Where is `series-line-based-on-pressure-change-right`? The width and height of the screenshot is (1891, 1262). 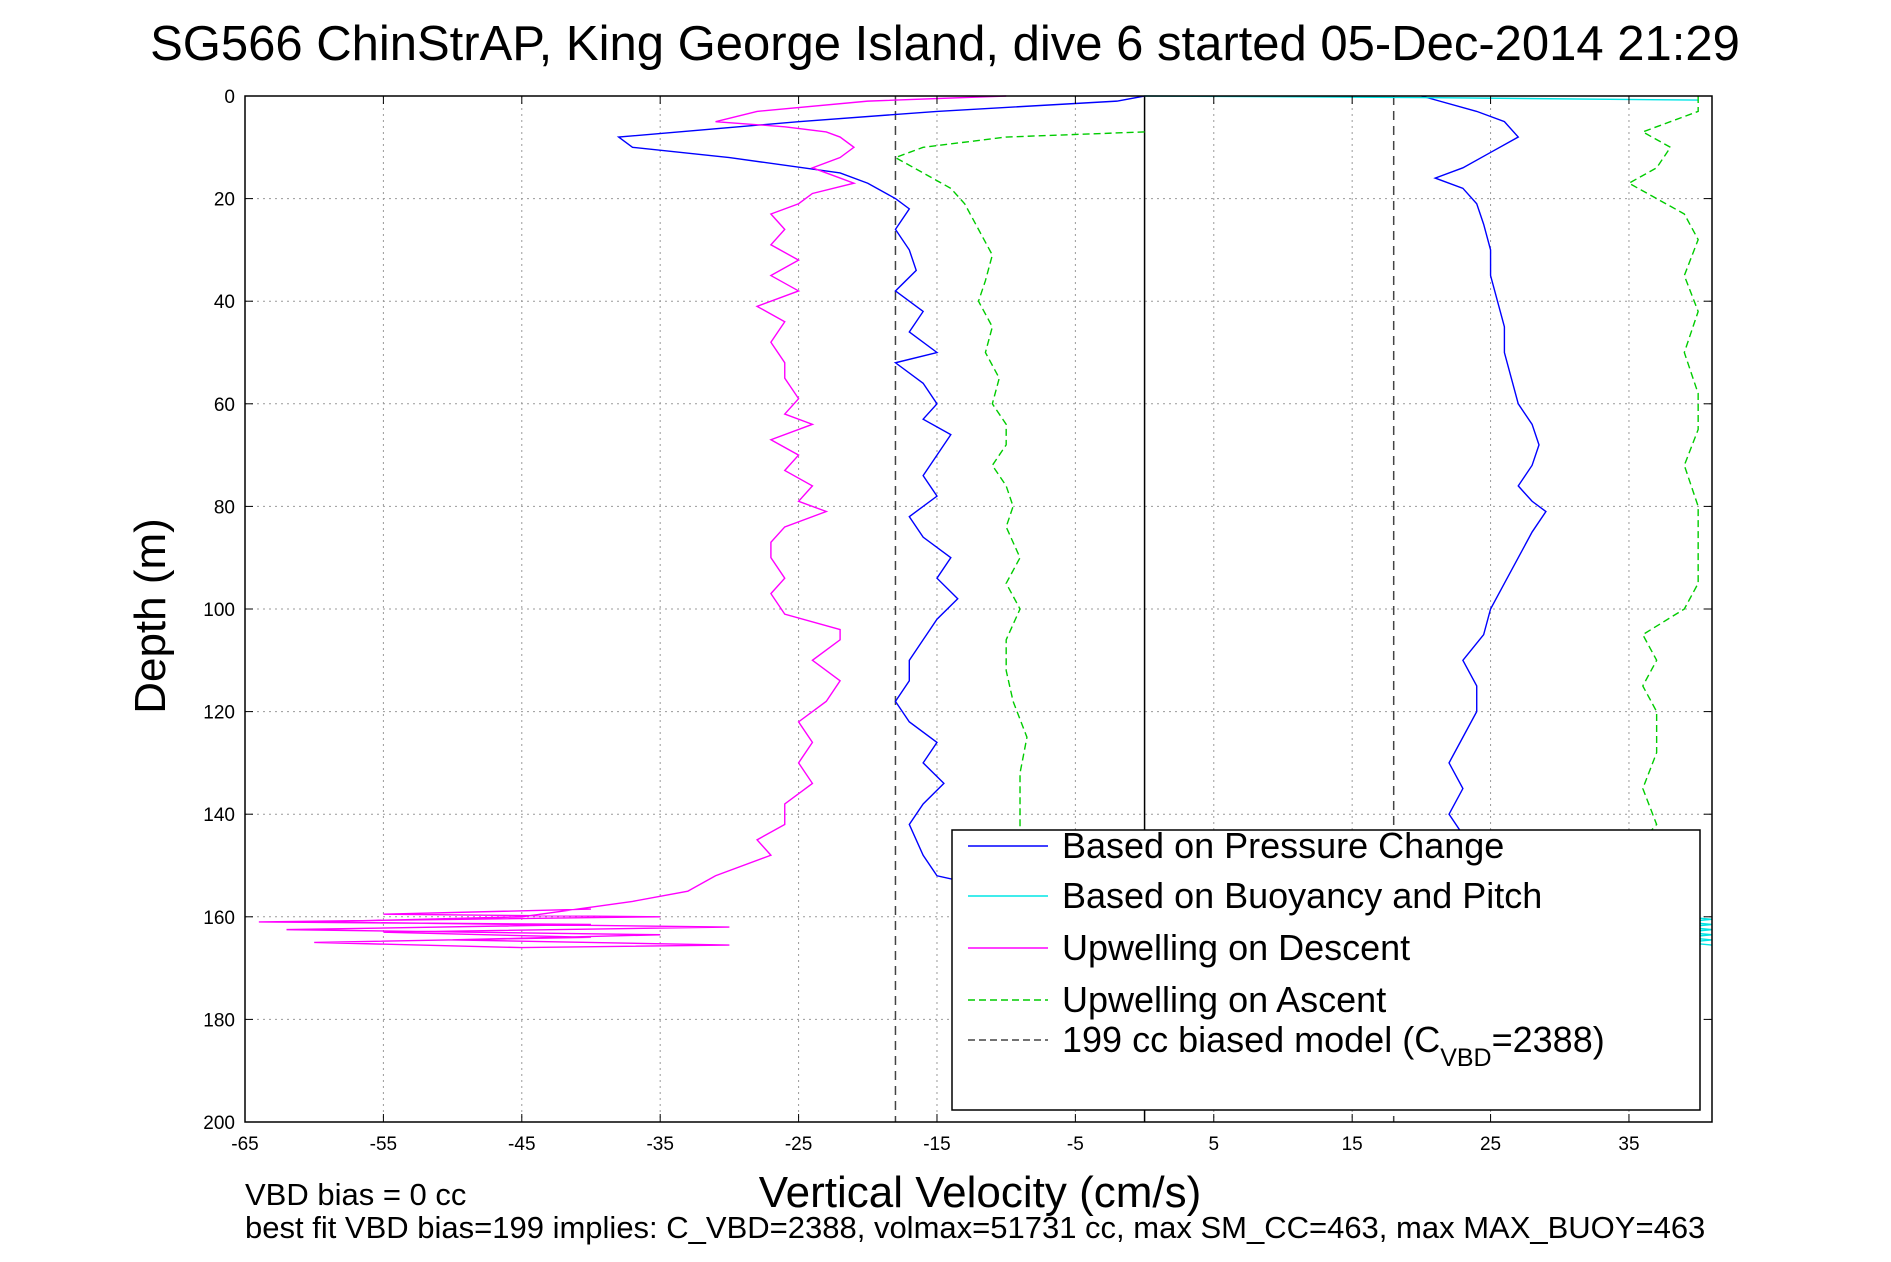
series-line-based-on-pressure-change-right is located at coordinates (1484, 465).